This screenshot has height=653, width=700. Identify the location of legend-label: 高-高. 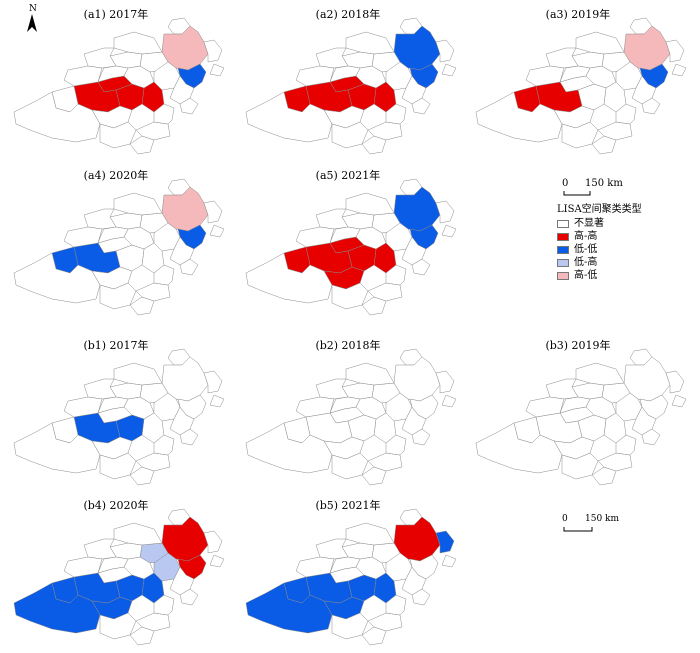
(586, 236).